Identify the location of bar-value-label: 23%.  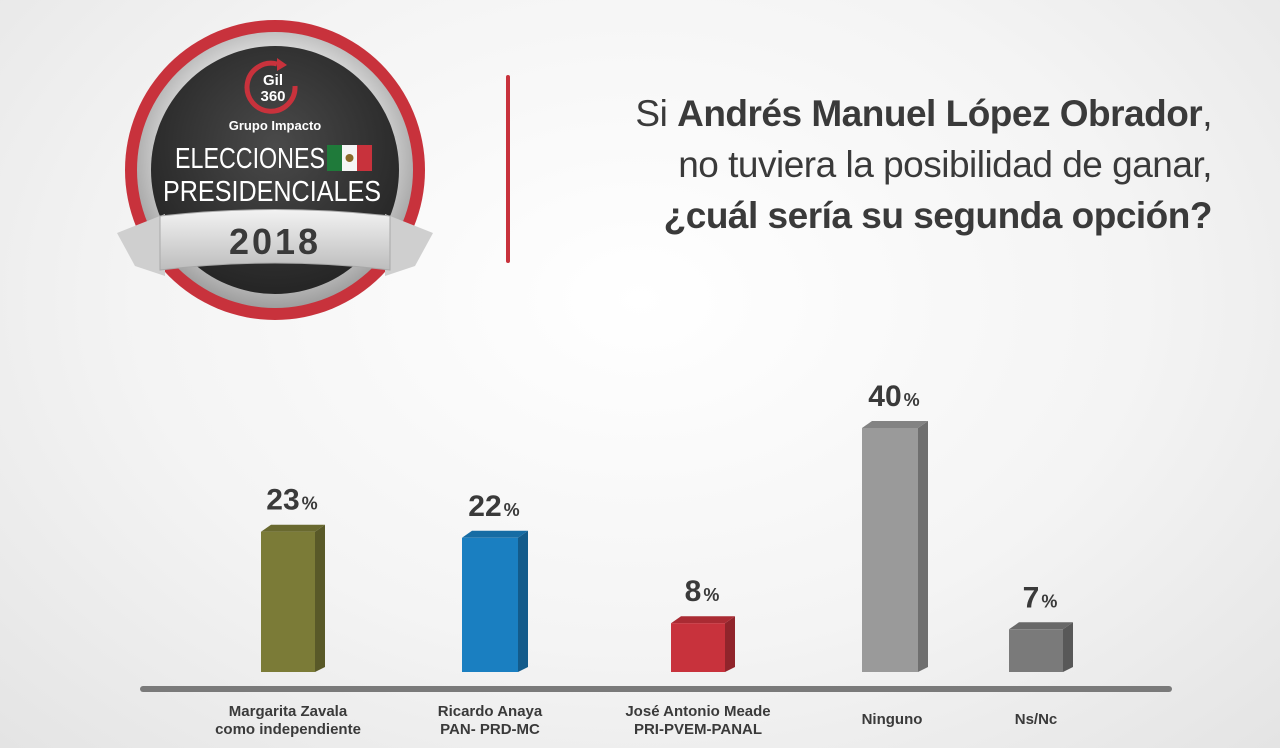
(291, 500).